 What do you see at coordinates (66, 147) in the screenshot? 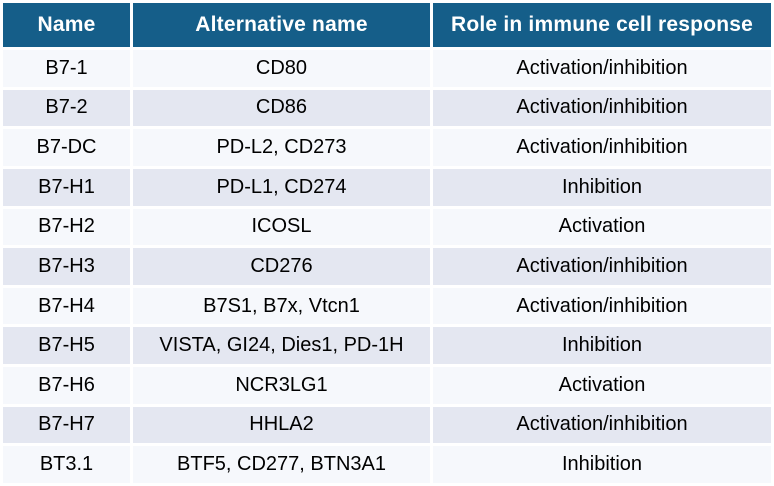
I see `cell-name: B7-DC` at bounding box center [66, 147].